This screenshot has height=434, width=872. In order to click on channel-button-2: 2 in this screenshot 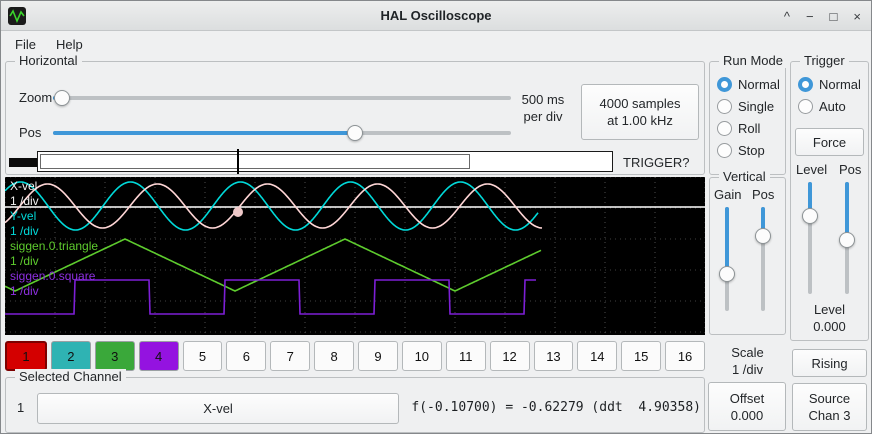, I will do `click(70, 356)`.